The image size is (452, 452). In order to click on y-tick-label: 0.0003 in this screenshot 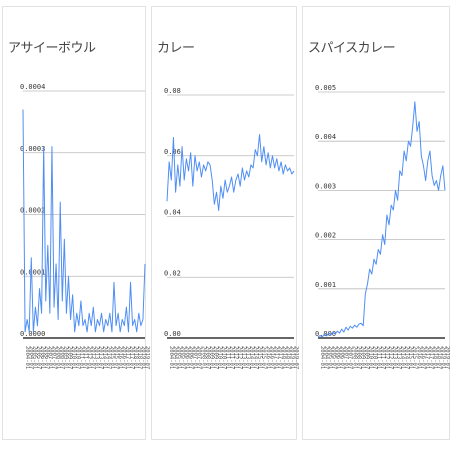, I will do `click(32, 149)`.